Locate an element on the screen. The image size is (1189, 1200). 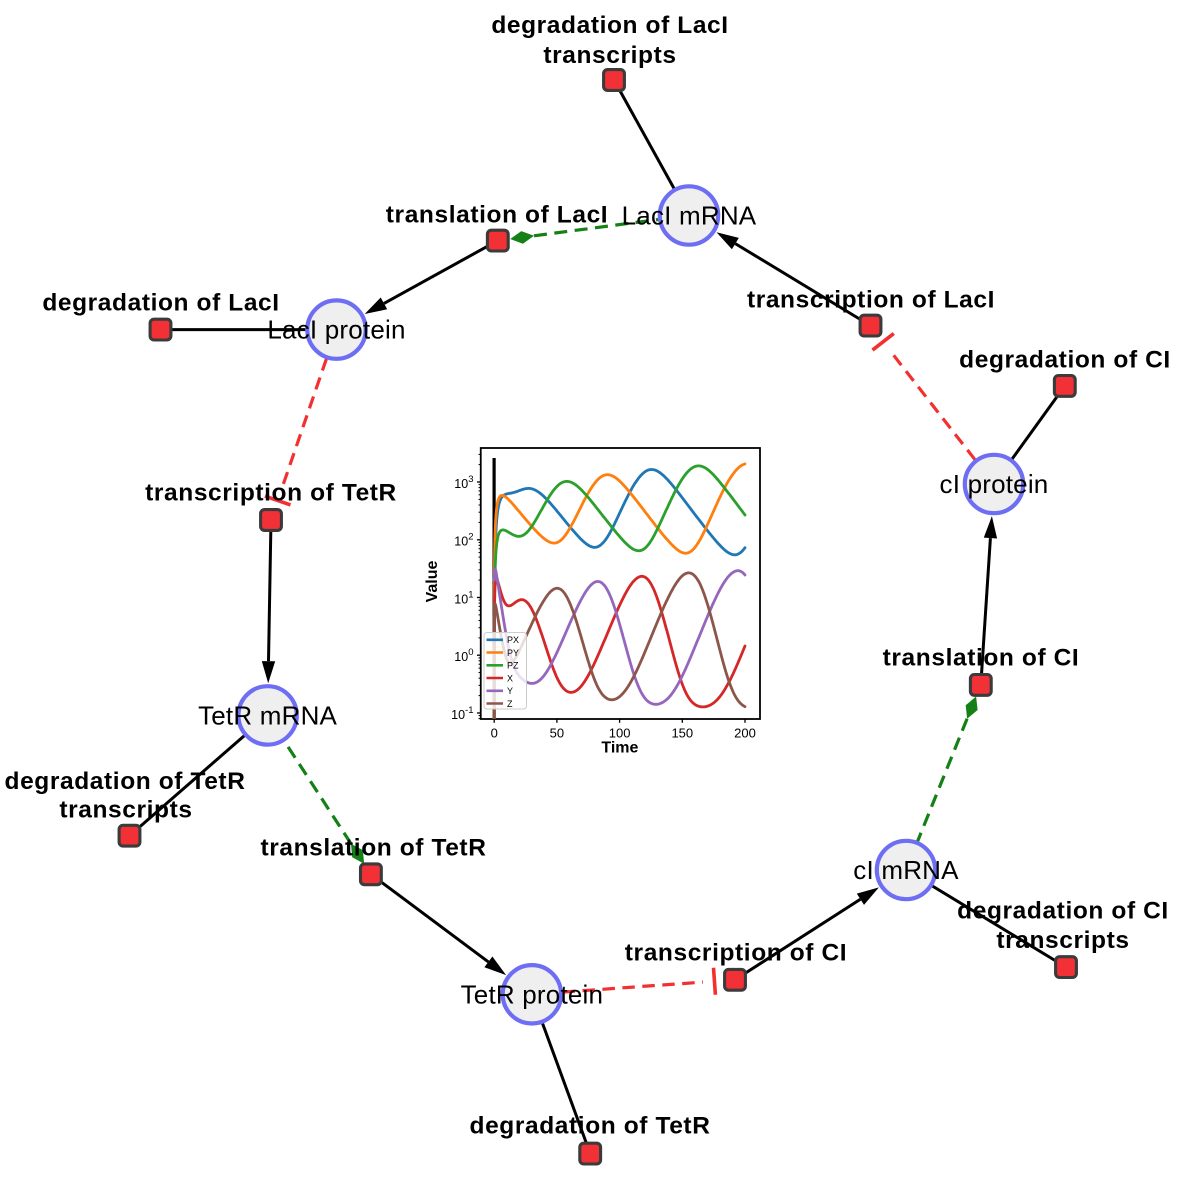
svg-text: 101 is located at coordinates (463, 597).